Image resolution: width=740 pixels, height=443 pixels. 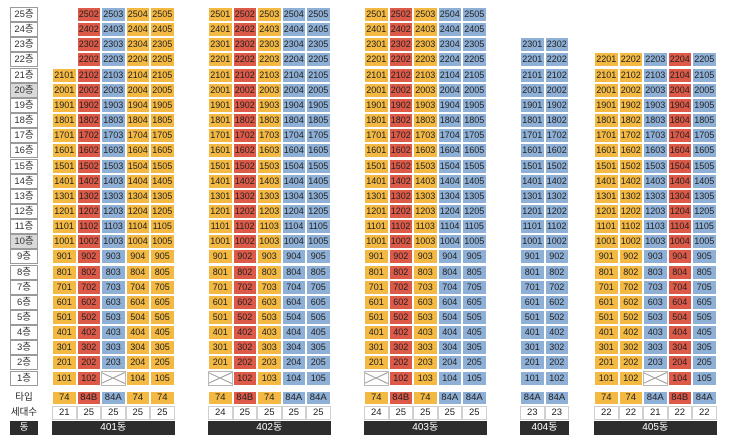 What do you see at coordinates (162, 257) in the screenshot?
I see `unit-cell: 905` at bounding box center [162, 257].